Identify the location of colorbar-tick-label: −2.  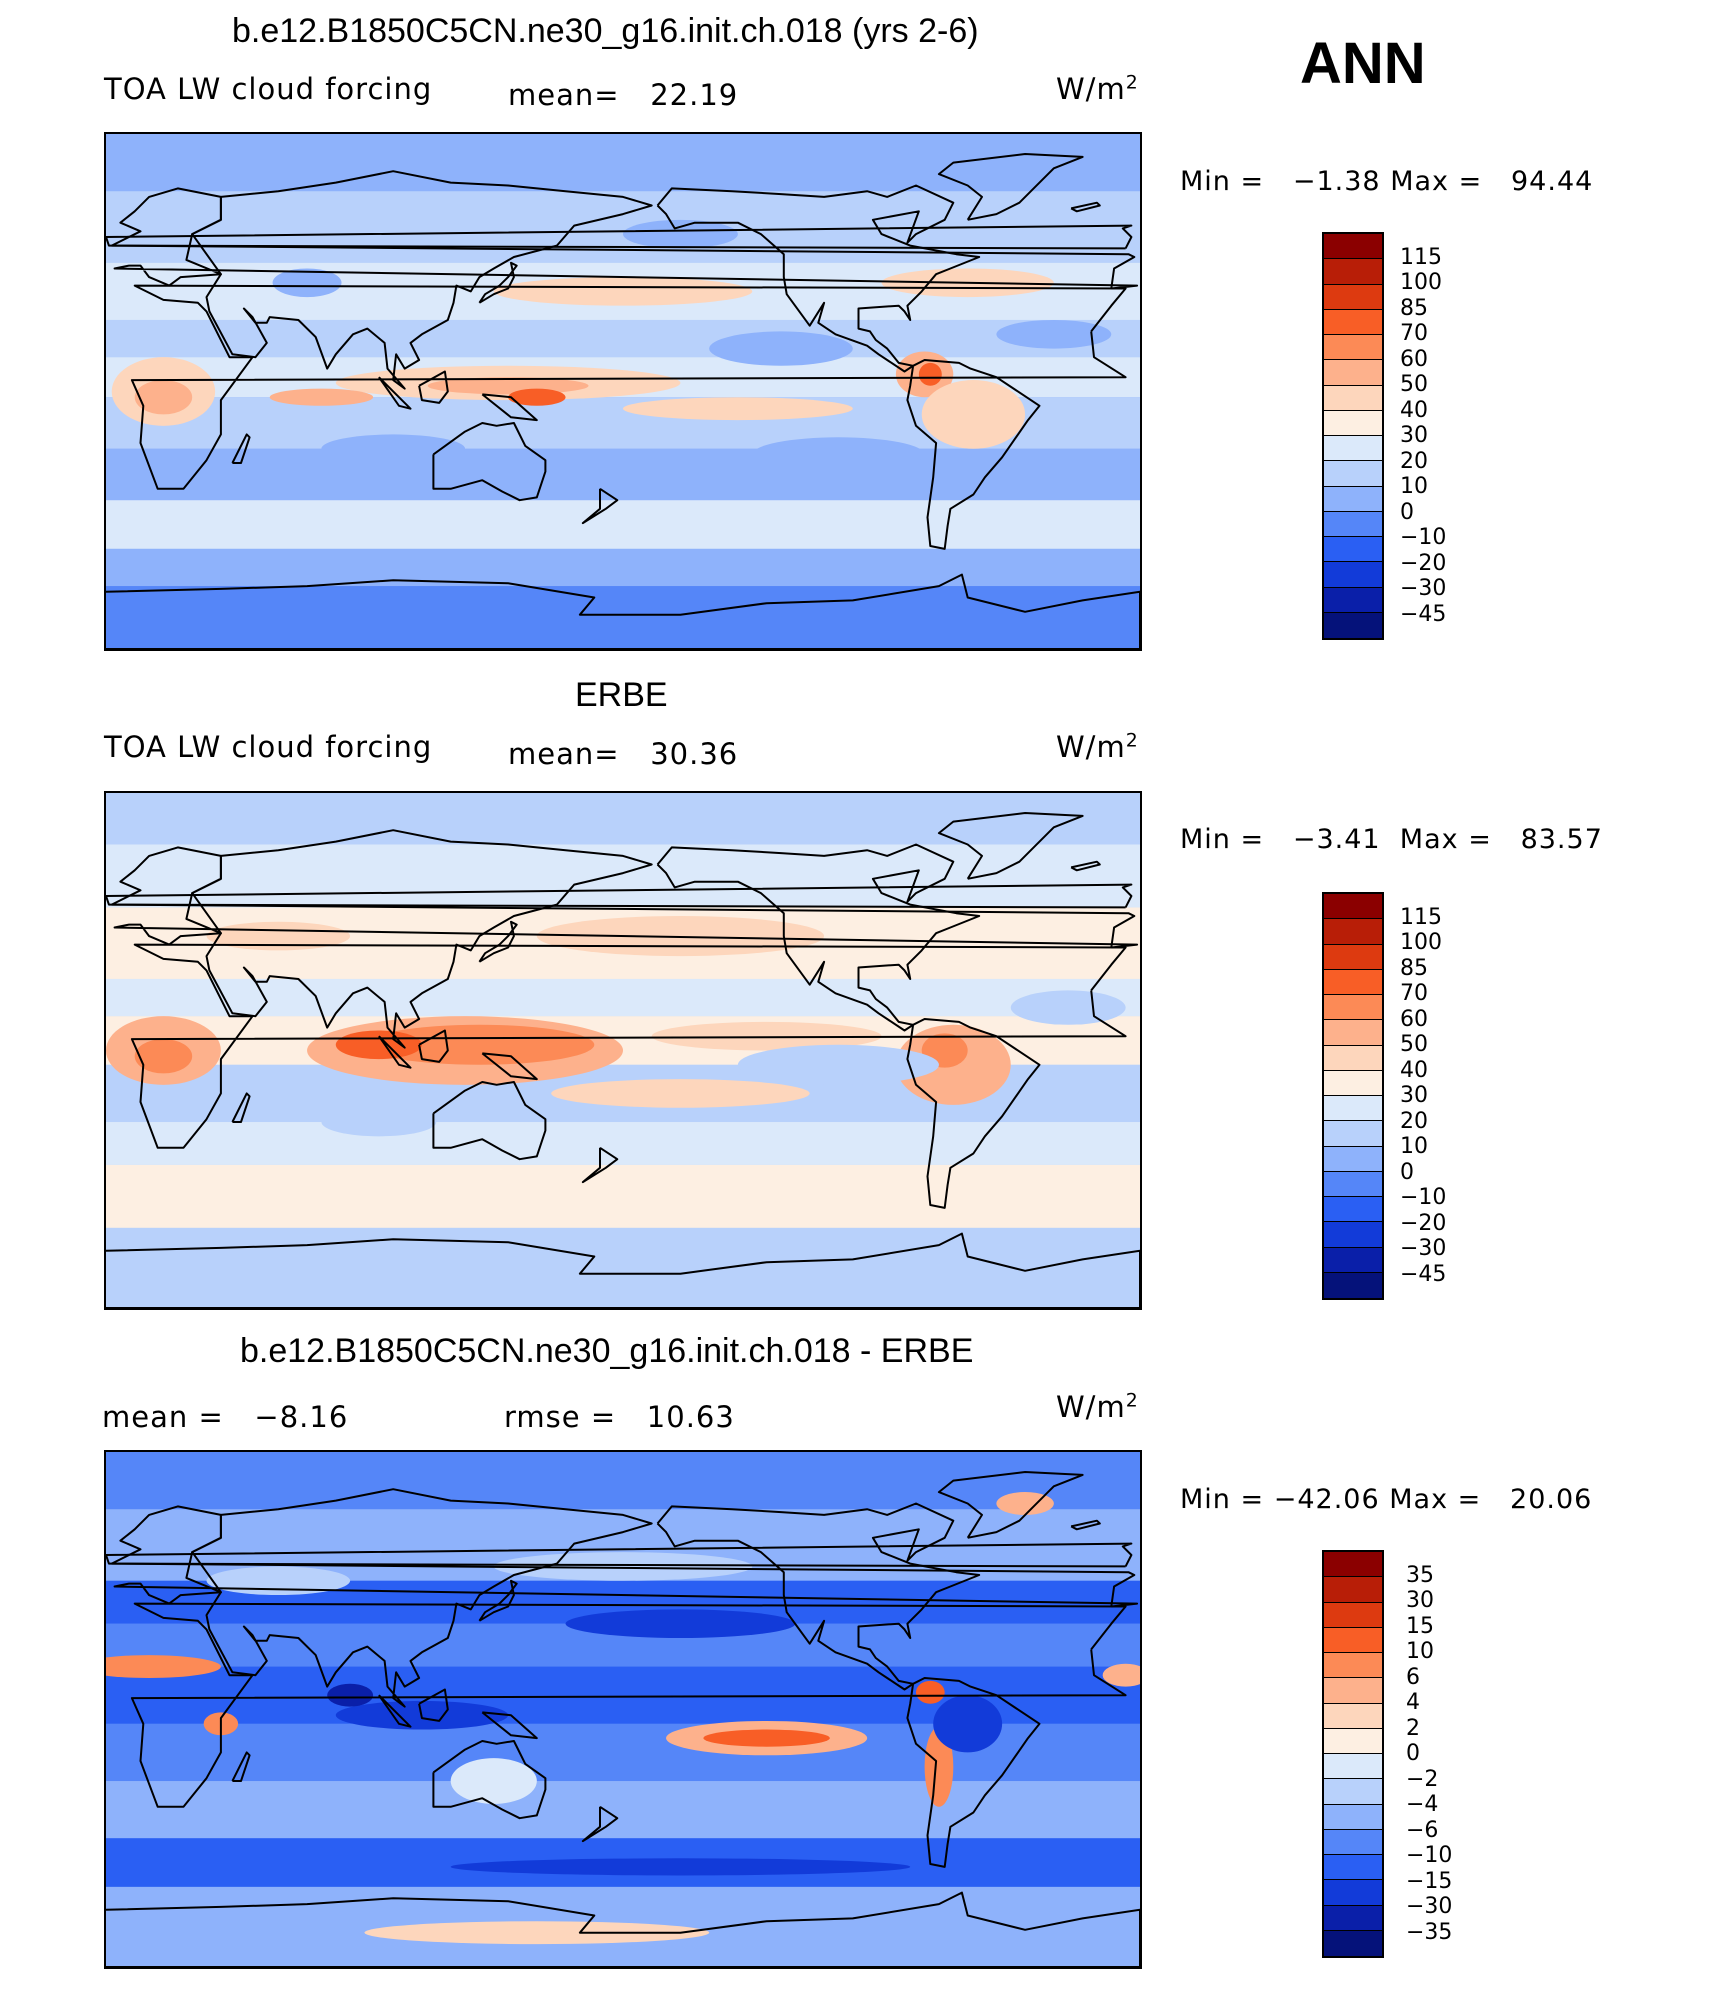
(1422, 1779).